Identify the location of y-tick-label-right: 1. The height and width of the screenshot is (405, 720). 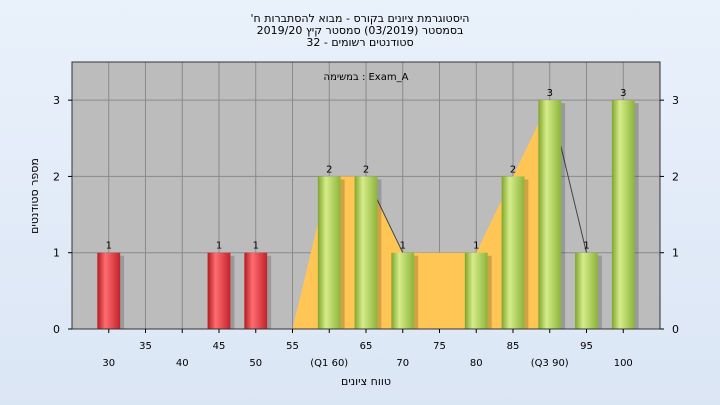
(675, 253).